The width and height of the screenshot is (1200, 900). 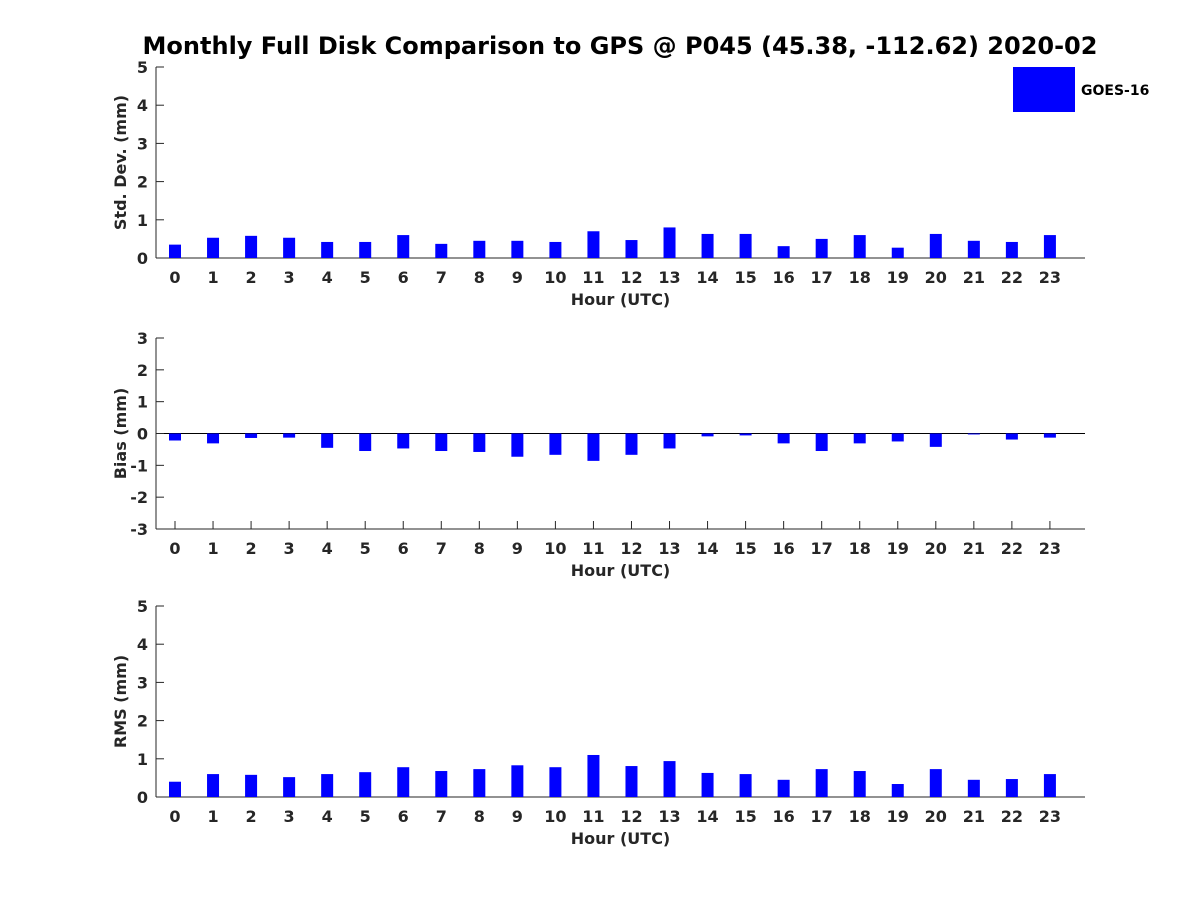 What do you see at coordinates (936, 277) in the screenshot?
I see `x-tick-label: 20` at bounding box center [936, 277].